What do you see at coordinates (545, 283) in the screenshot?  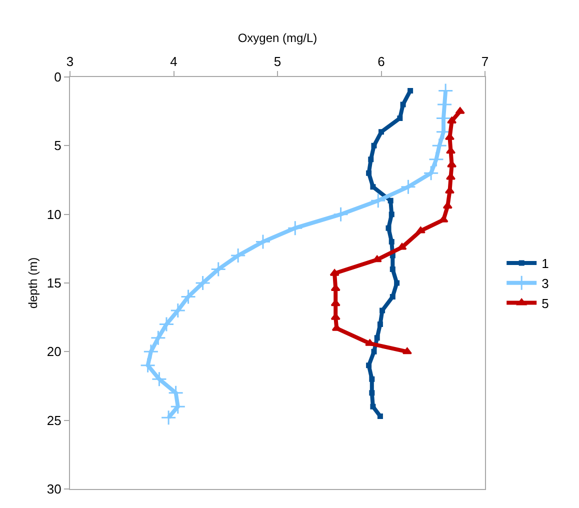 I see `legend-label: 3` at bounding box center [545, 283].